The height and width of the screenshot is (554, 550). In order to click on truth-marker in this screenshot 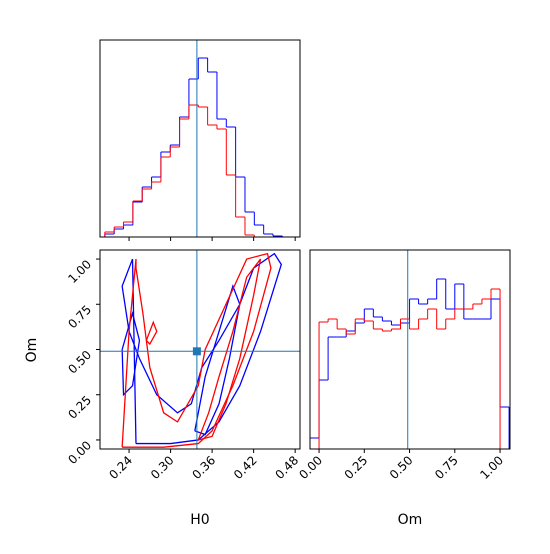, I will do `click(196, 351)`.